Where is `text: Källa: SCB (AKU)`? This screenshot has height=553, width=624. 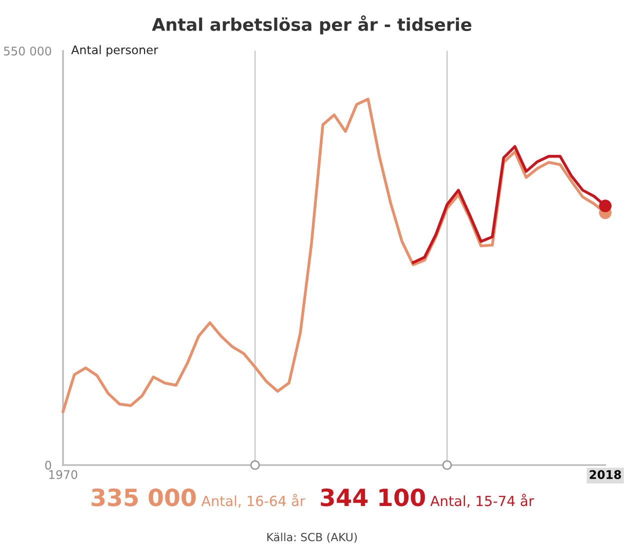 text: Källa: SCB (AKU) is located at coordinates (312, 537).